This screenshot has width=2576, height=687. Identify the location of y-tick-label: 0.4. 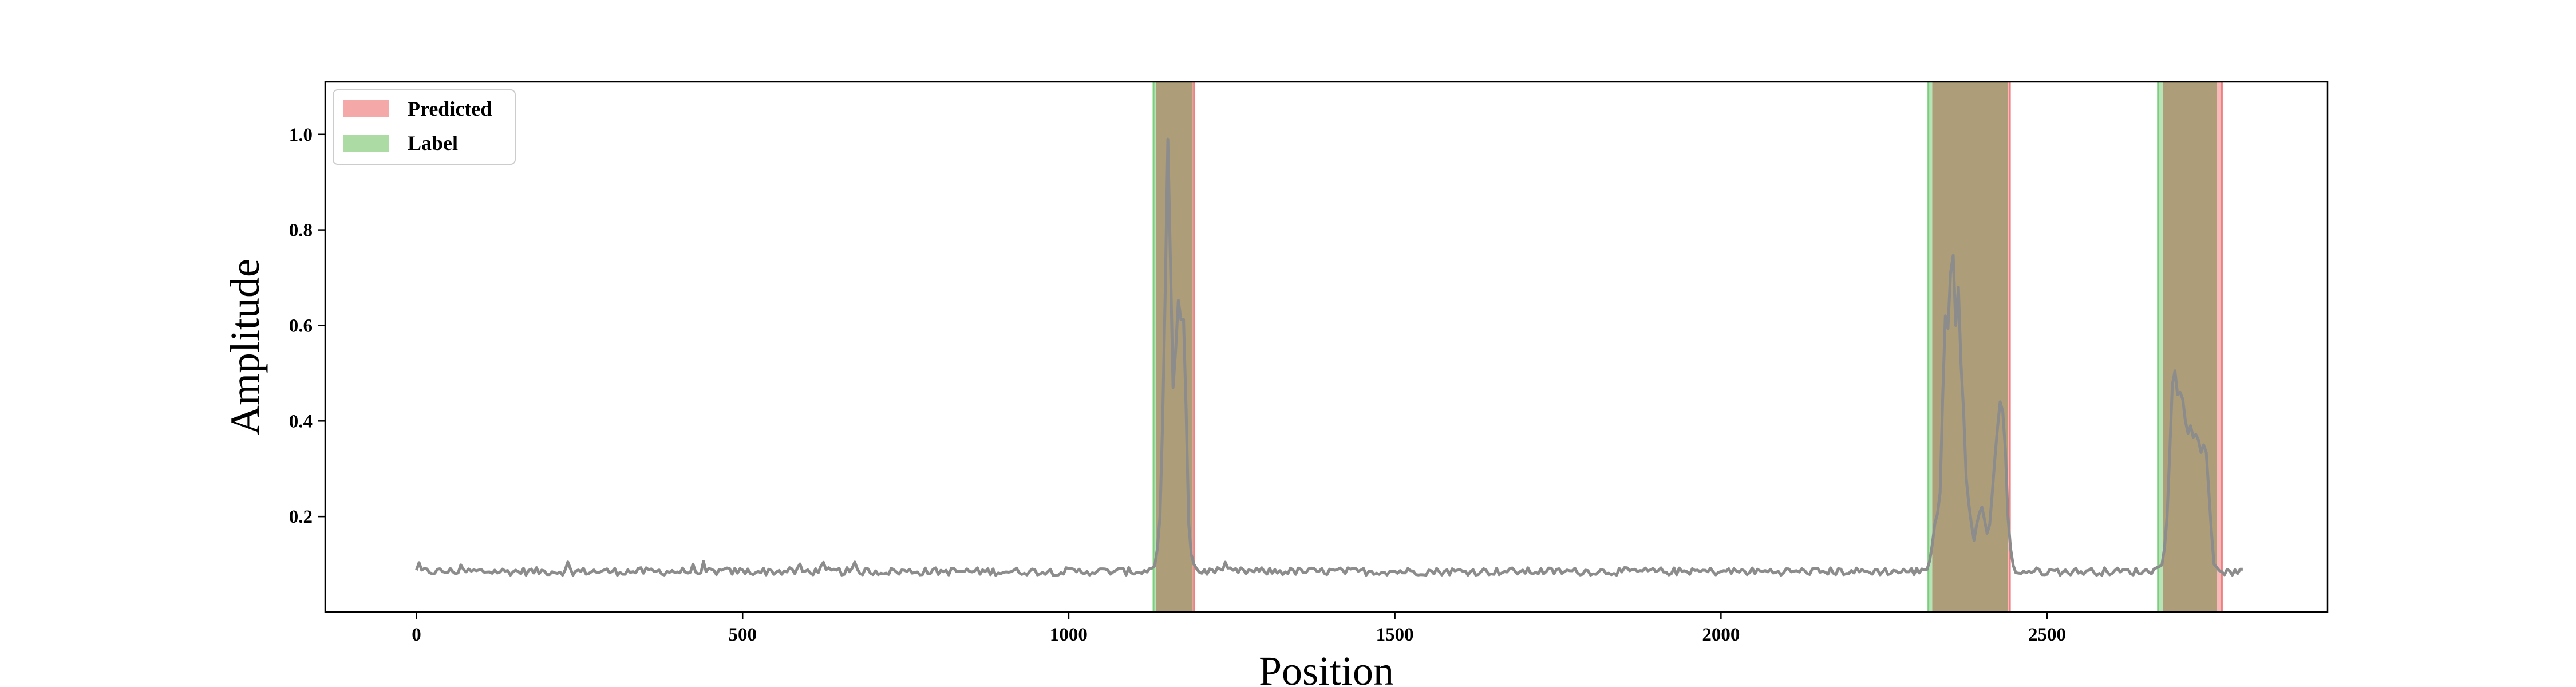
(301, 421).